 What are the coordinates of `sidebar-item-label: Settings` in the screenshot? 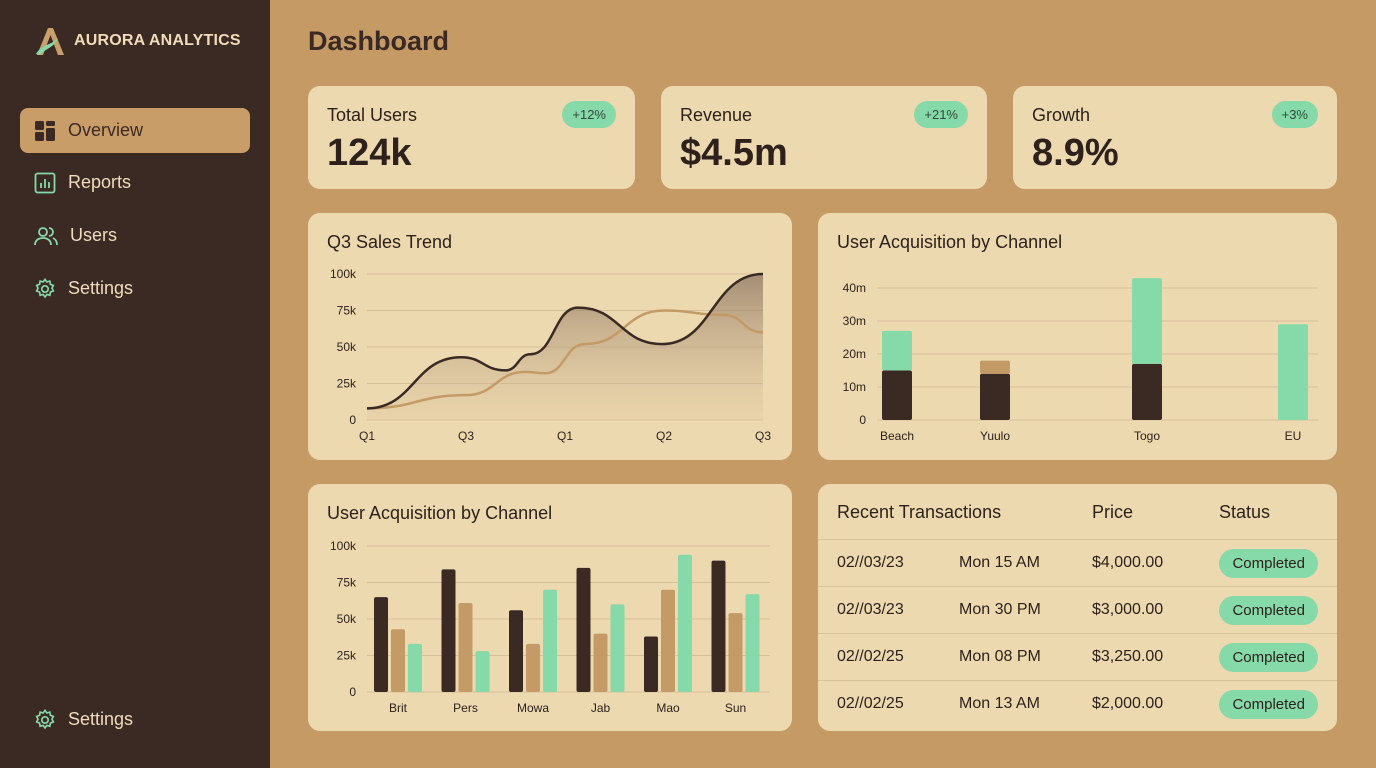 It's located at (101, 288).